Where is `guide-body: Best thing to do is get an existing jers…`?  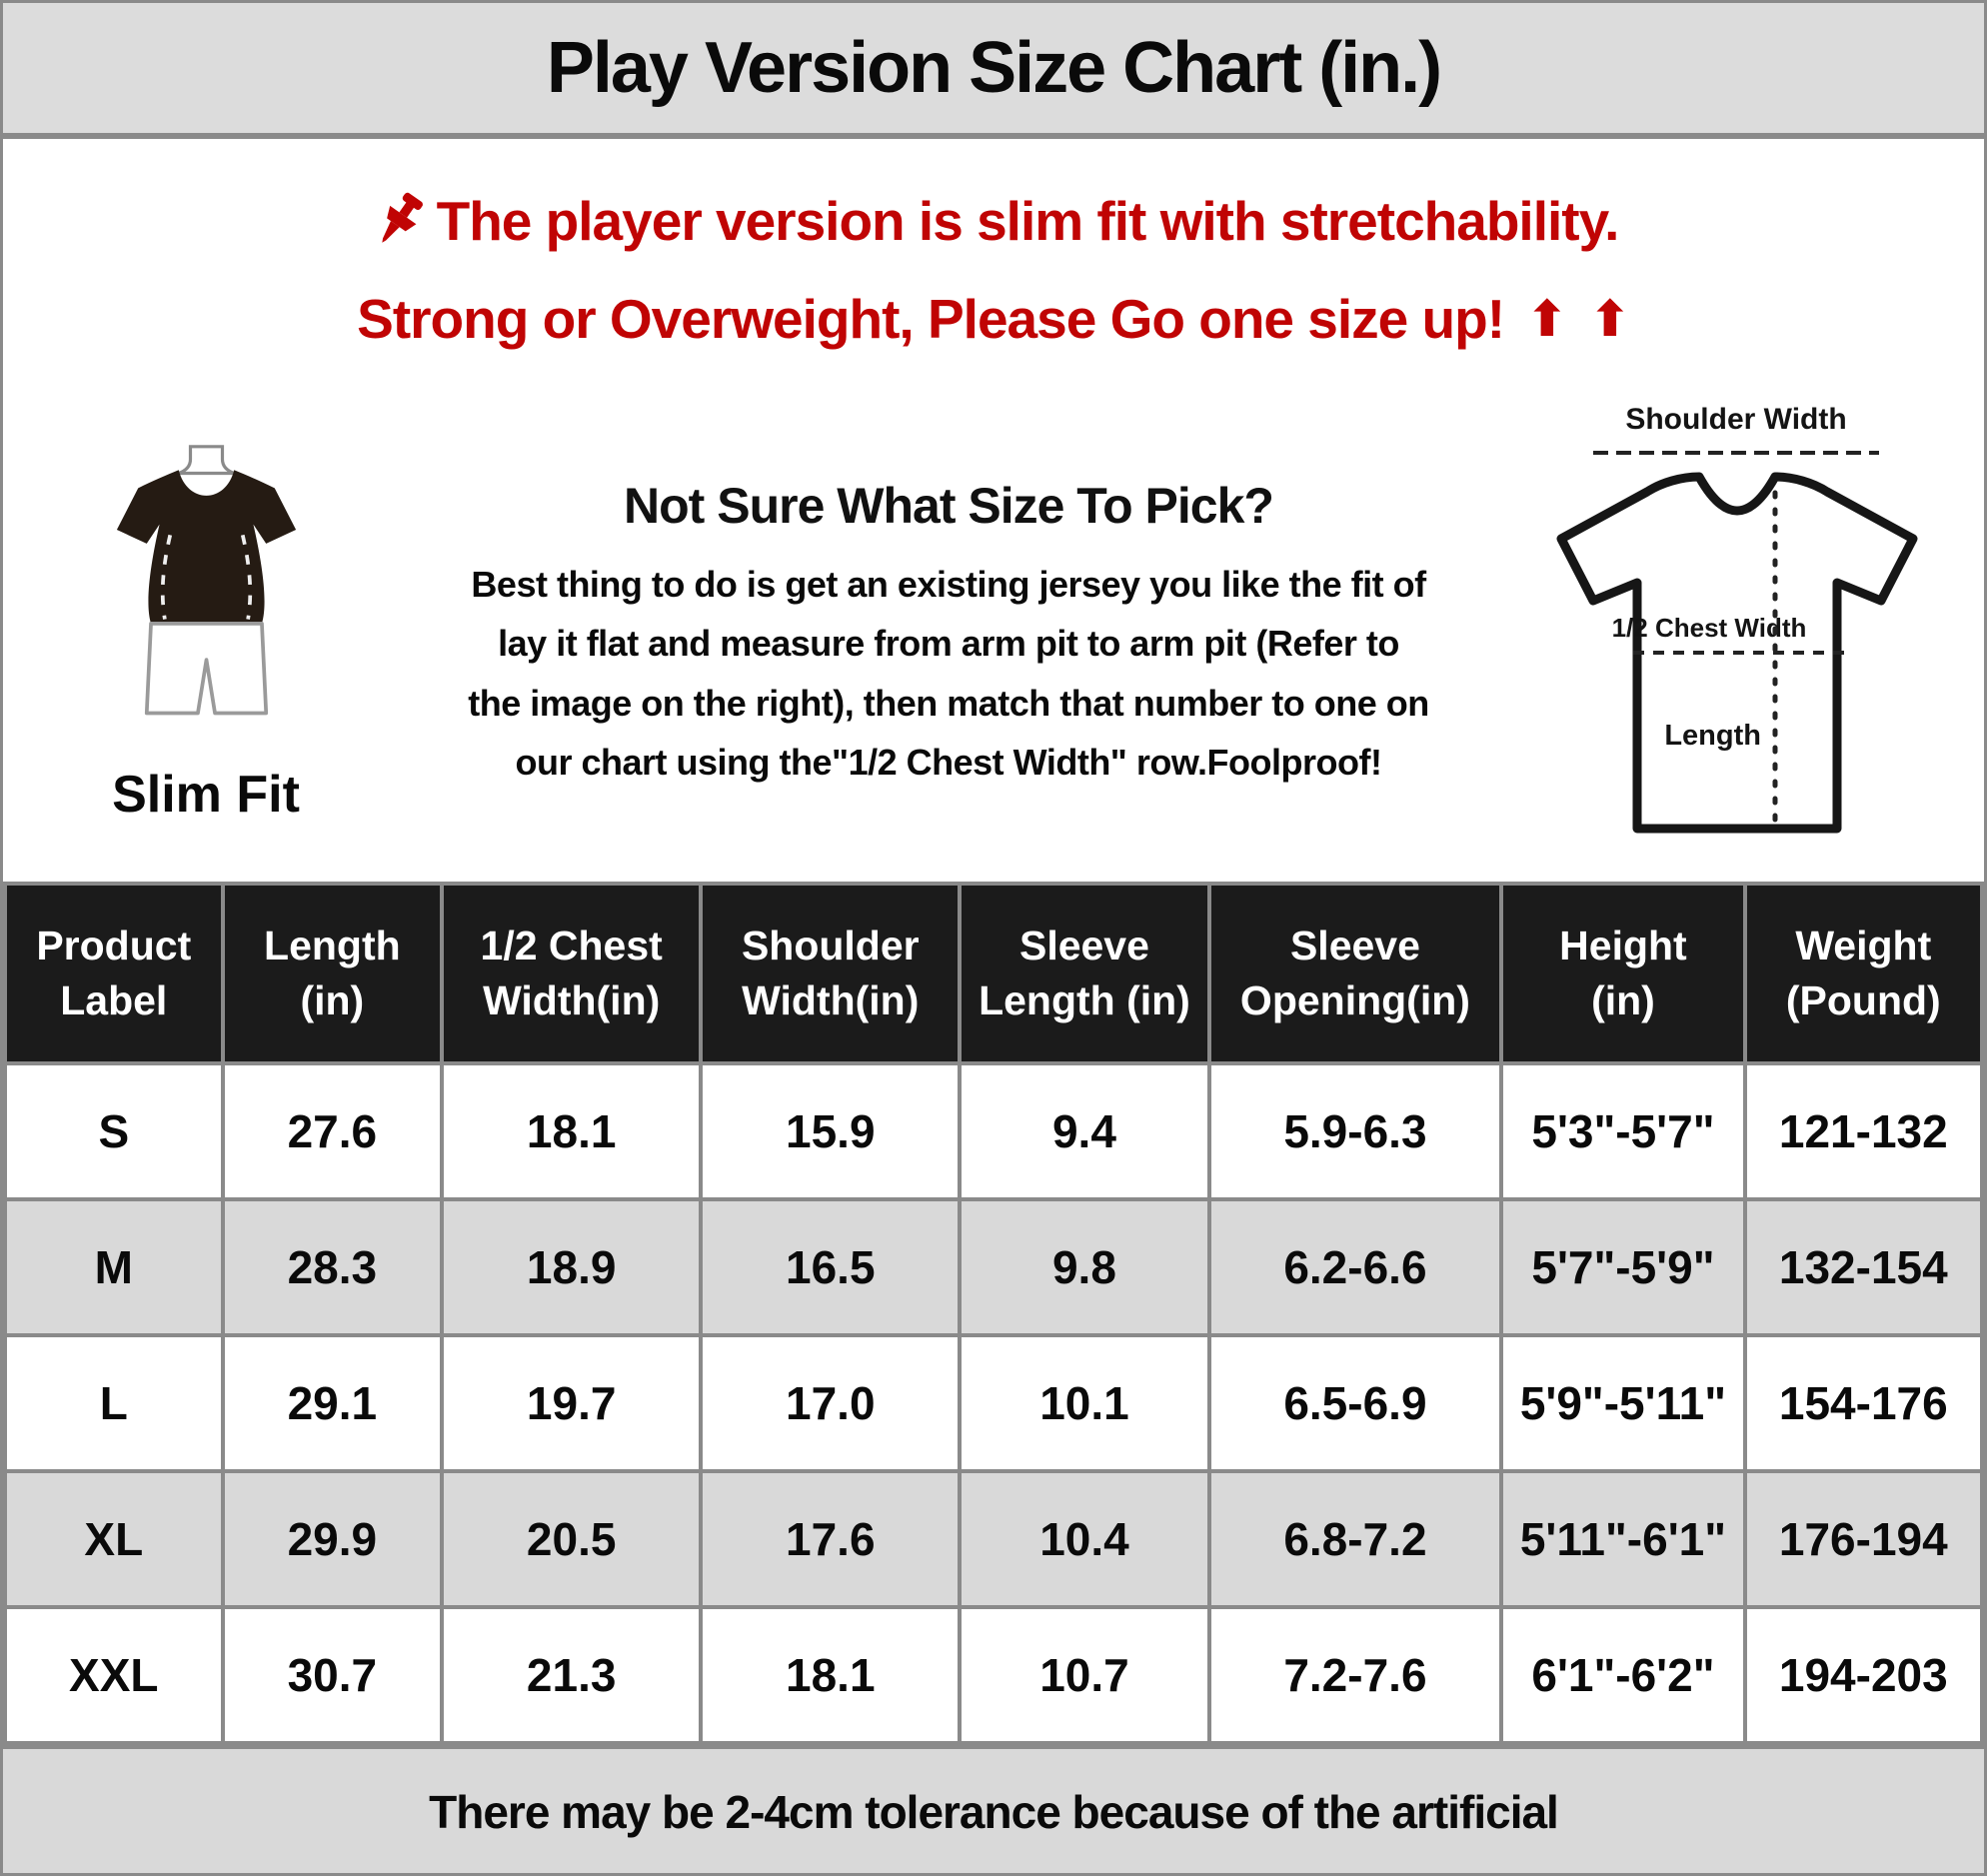
guide-body: Best thing to do is get an existing jers… is located at coordinates (948, 673).